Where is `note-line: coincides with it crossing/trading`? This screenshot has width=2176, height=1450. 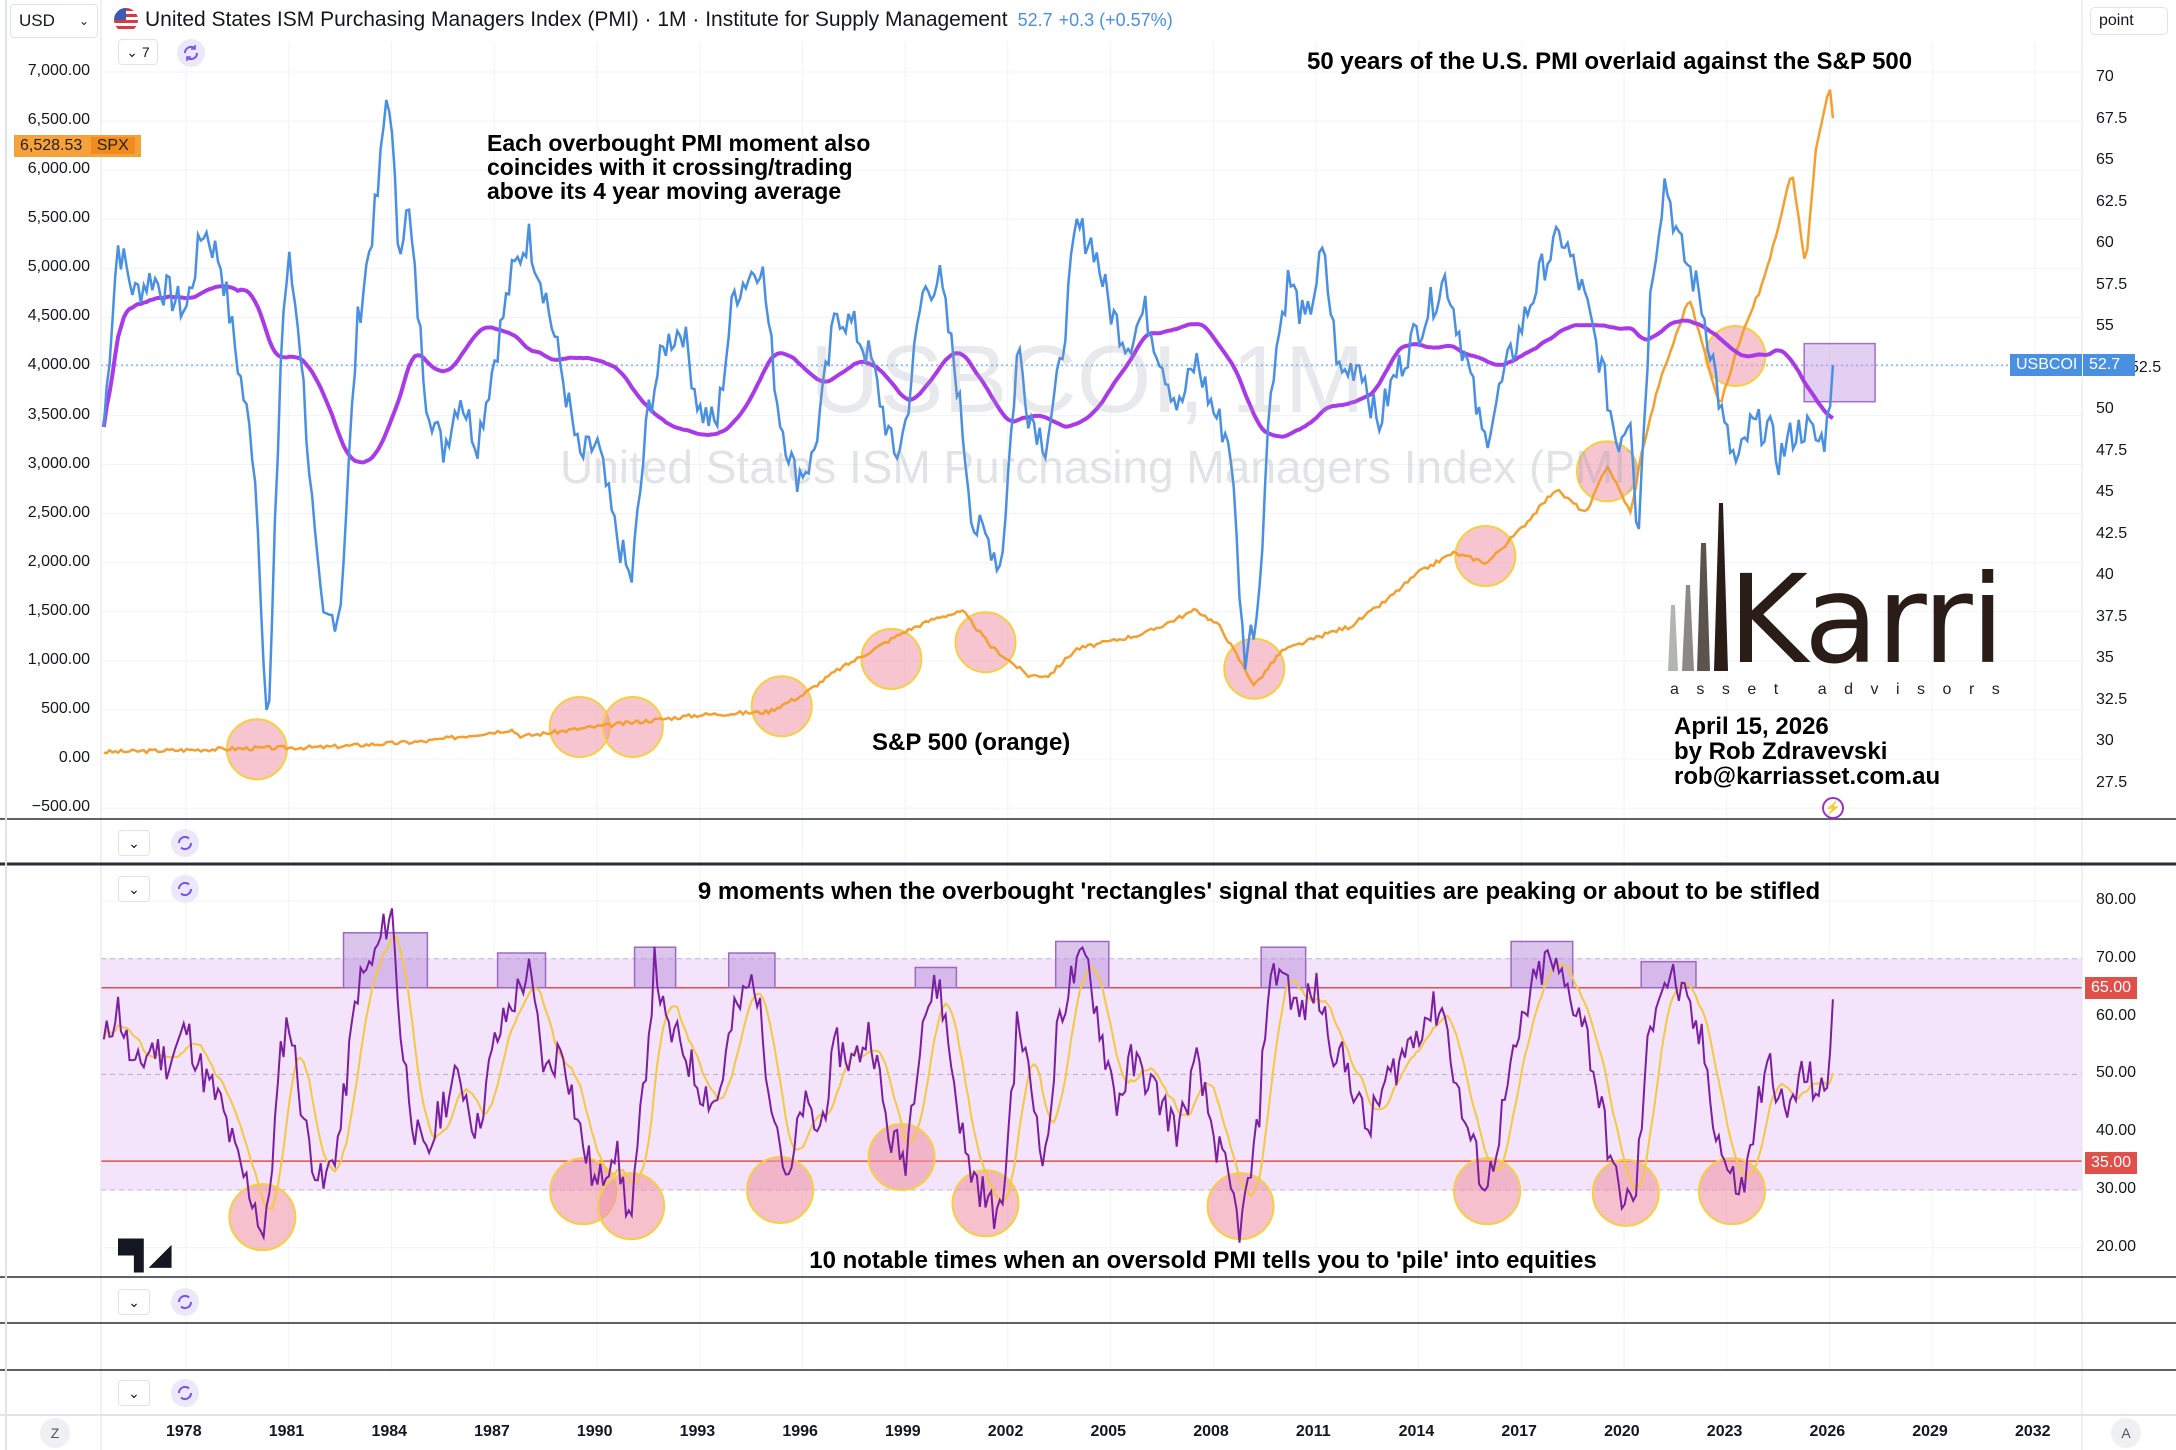 note-line: coincides with it crossing/trading is located at coordinates (670, 167).